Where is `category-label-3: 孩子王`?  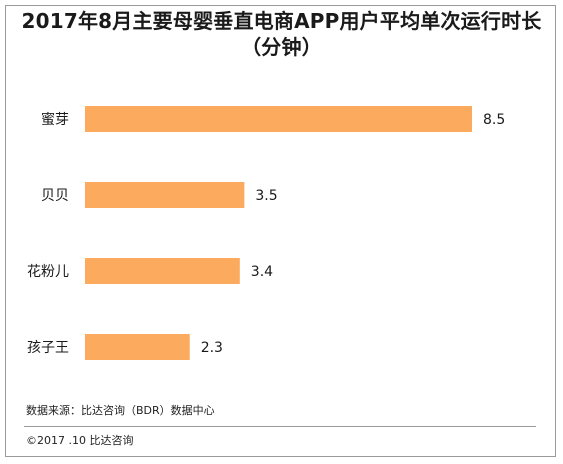 category-label-3: 孩子王 is located at coordinates (48, 348).